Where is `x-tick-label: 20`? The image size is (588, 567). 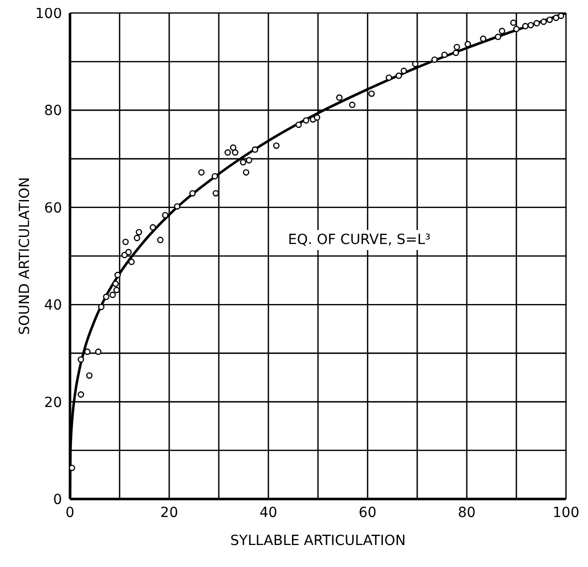
x-tick-label: 20 is located at coordinates (169, 512).